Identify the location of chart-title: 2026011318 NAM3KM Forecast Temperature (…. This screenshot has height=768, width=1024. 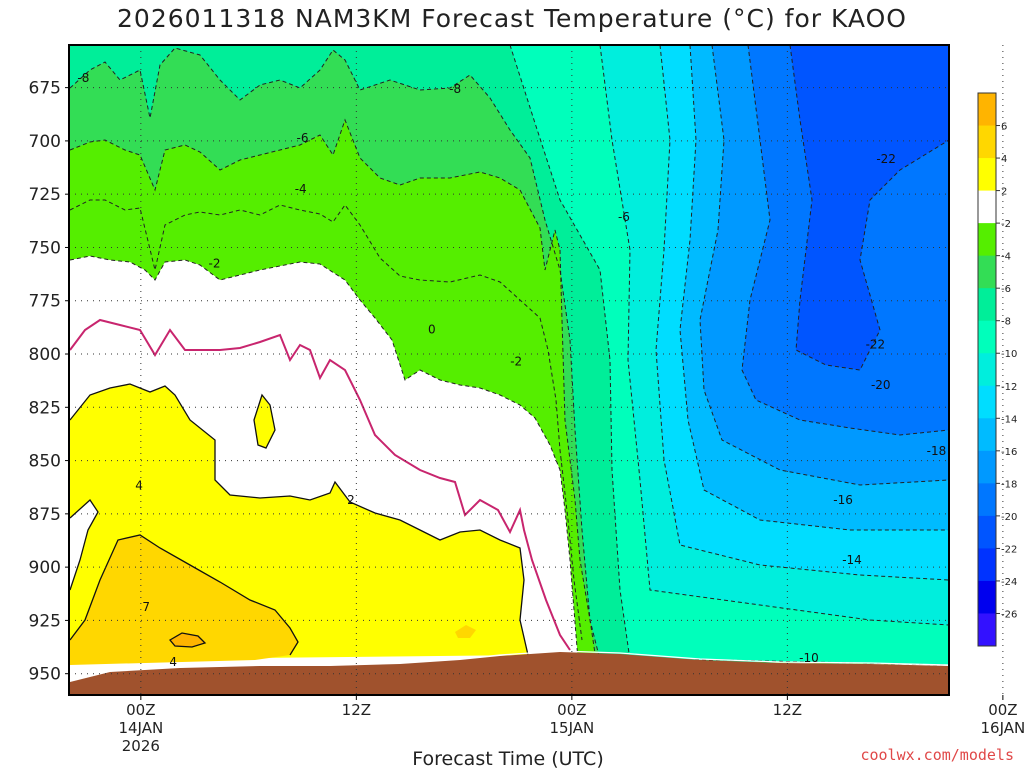
(512, 18).